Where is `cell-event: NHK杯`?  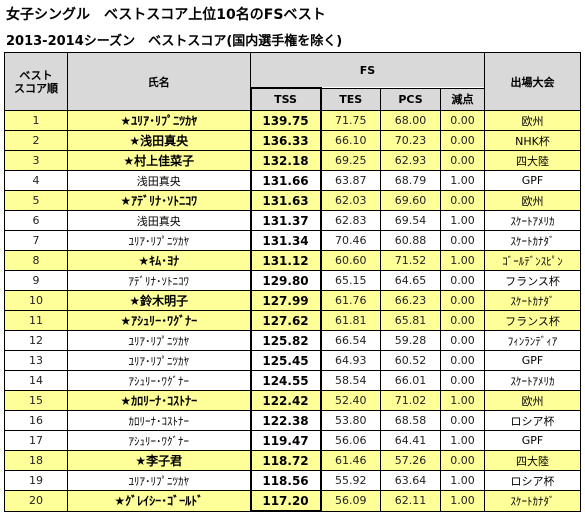 cell-event: NHK杯 is located at coordinates (532, 140).